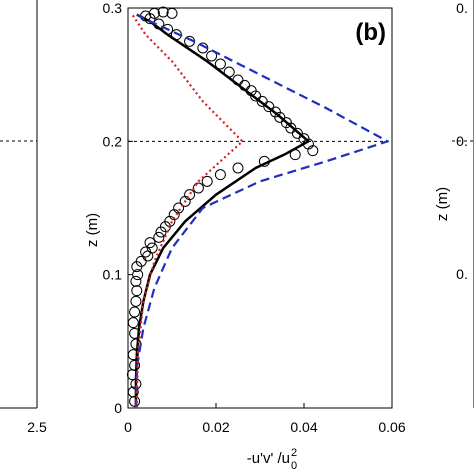 This screenshot has height=474, width=474. I want to click on right-panel-y-tick-low: 0., so click(462, 274).